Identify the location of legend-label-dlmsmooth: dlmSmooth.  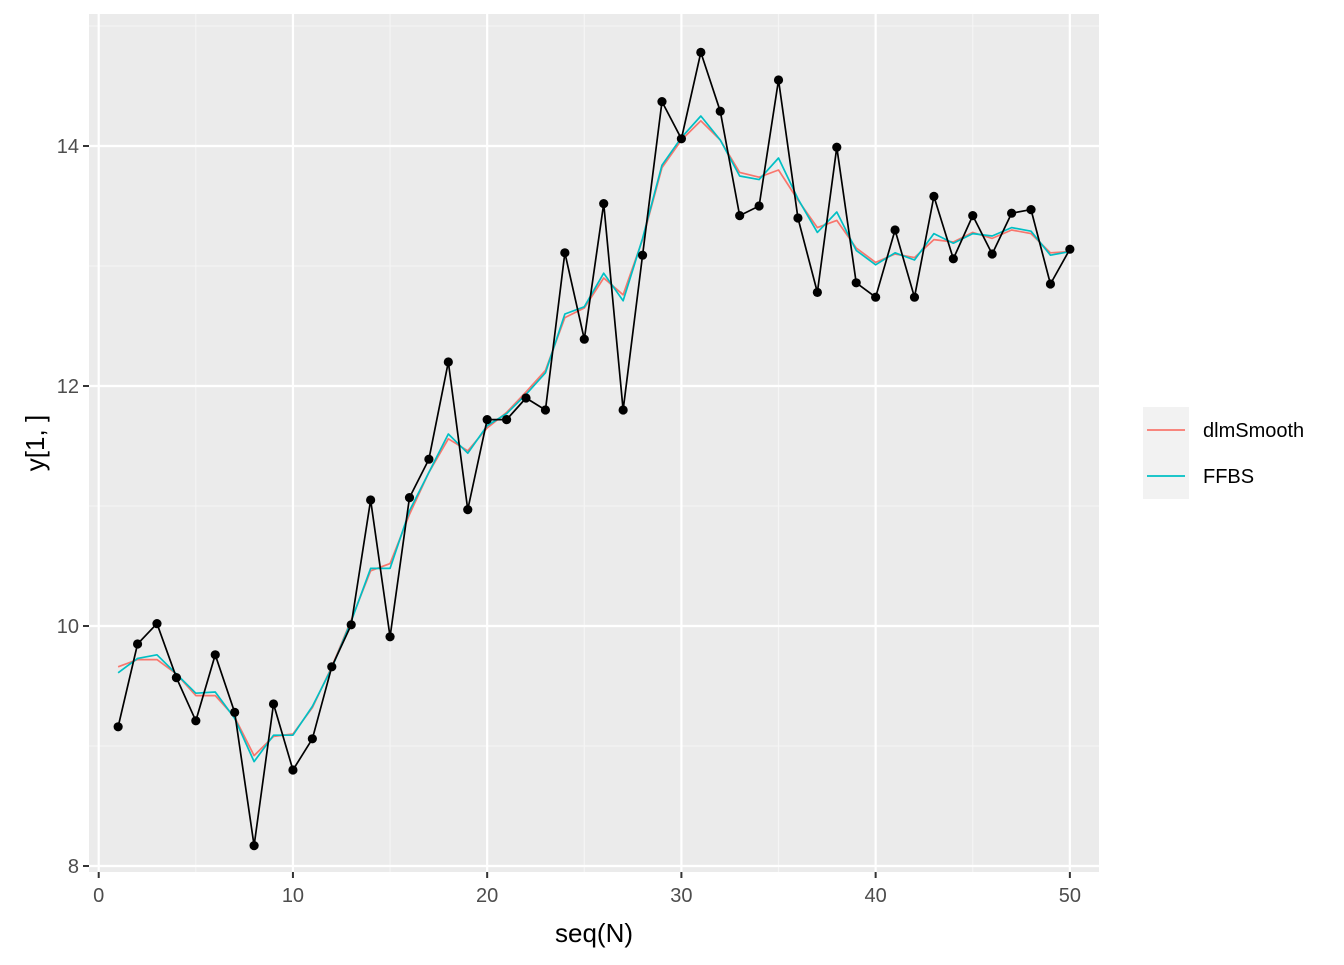
(1253, 431).